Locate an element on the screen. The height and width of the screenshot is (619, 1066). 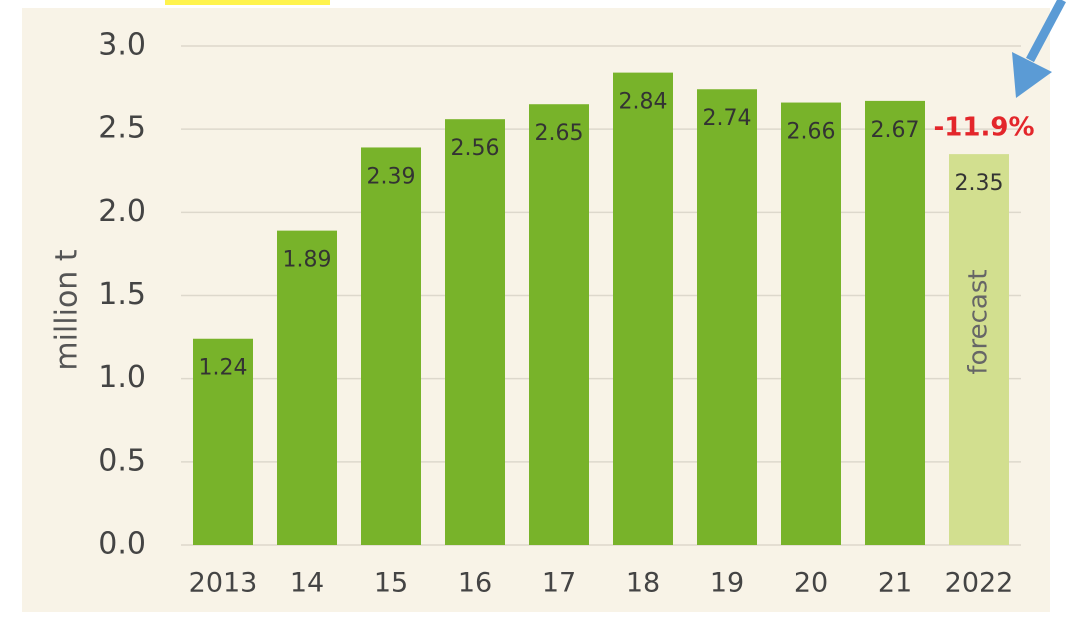
change-annotation: -11.9% is located at coordinates (984, 128).